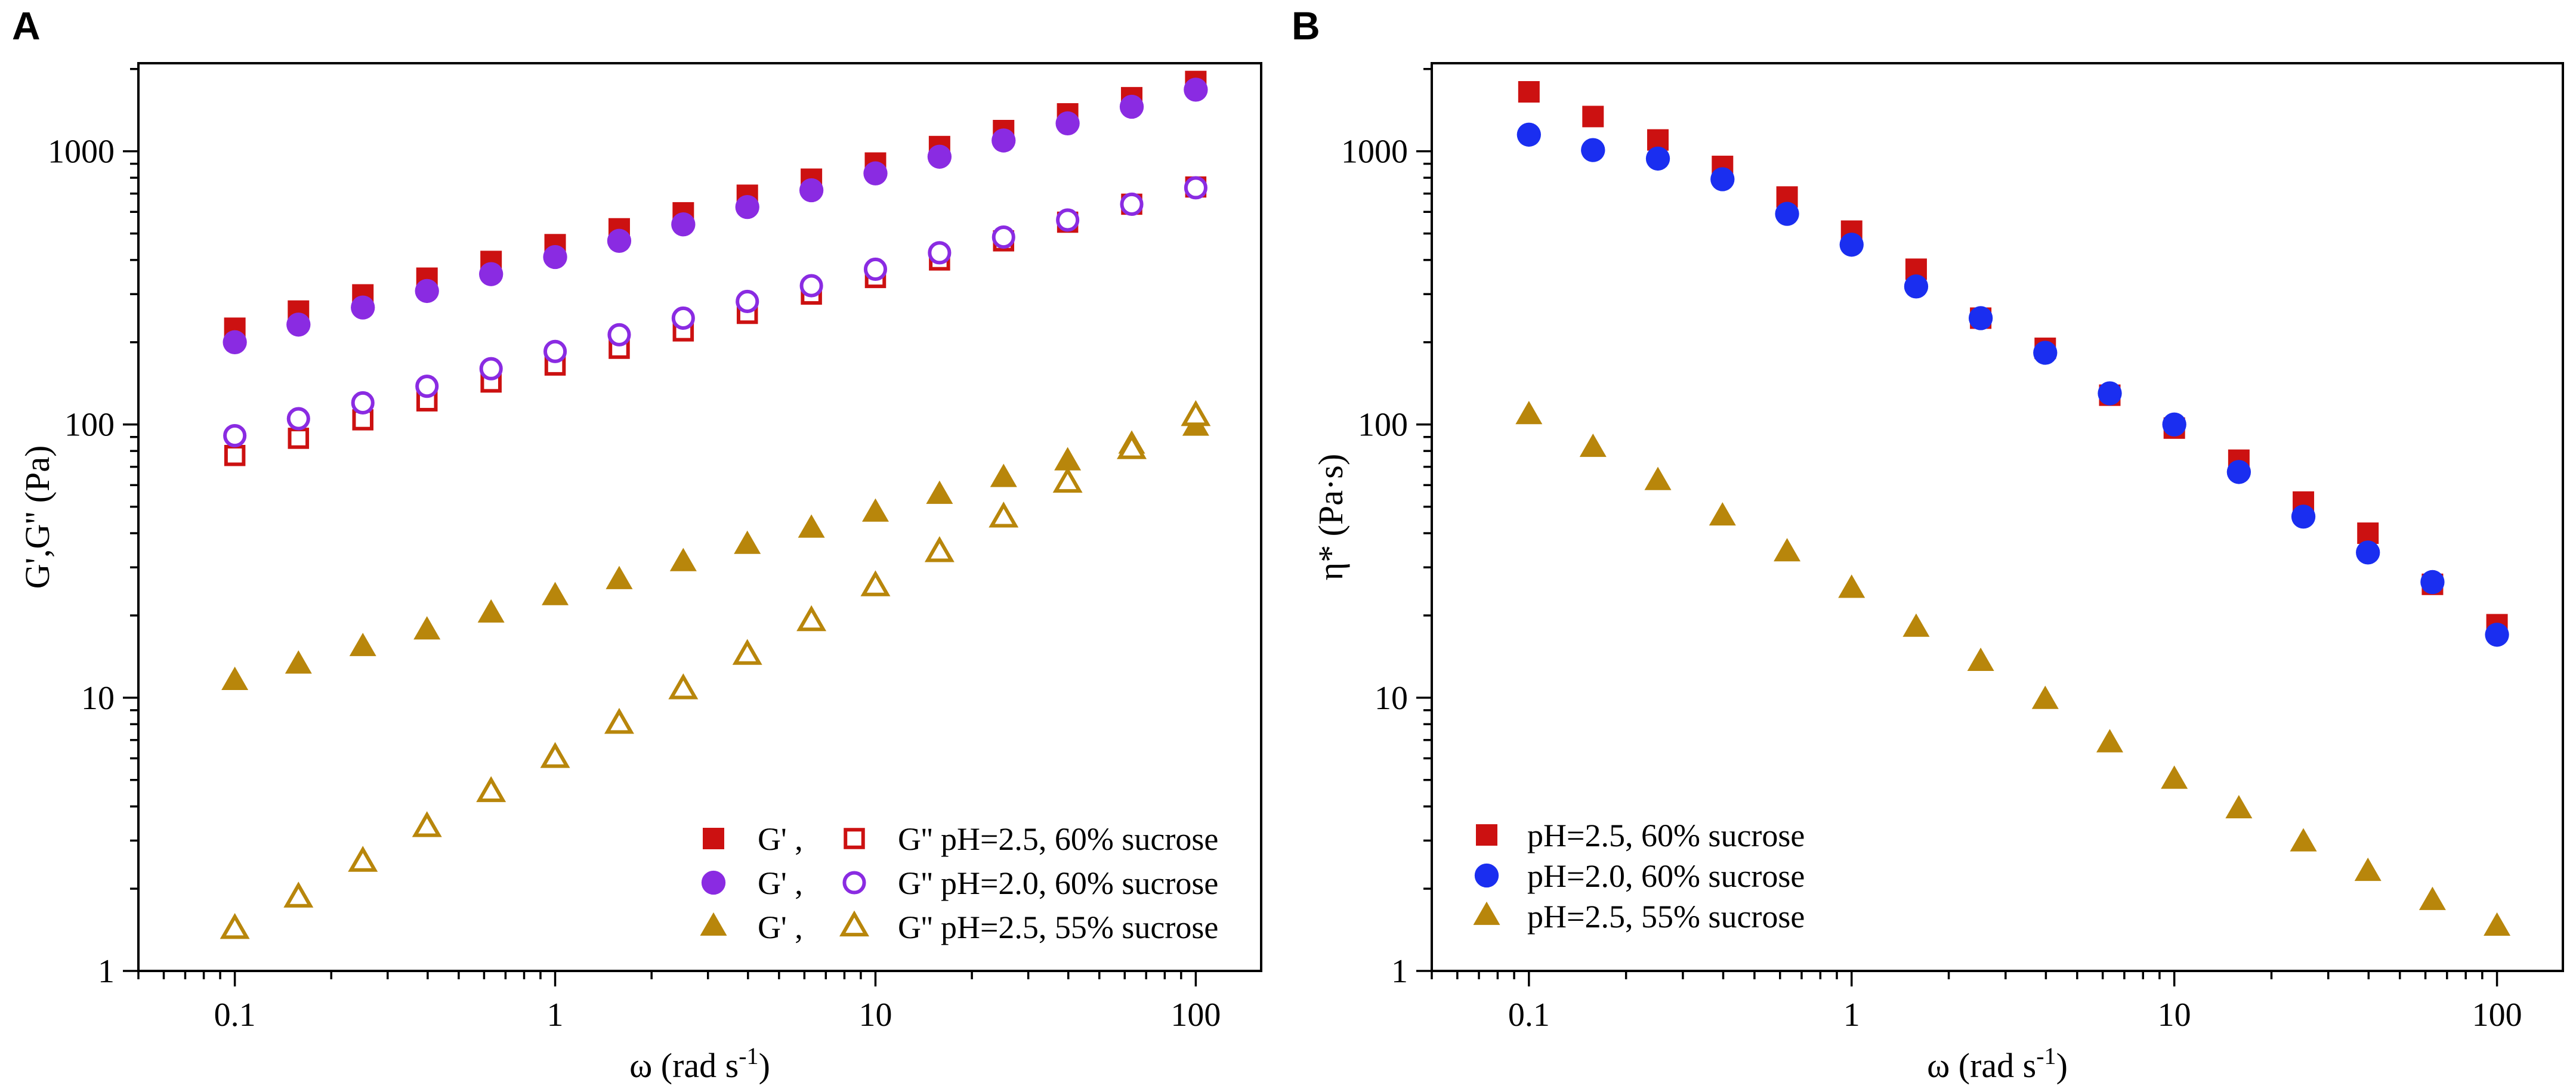 The width and height of the screenshot is (2576, 1092). I want to click on legend-item: pH=2.0, 60% sucrose, so click(1639, 876).